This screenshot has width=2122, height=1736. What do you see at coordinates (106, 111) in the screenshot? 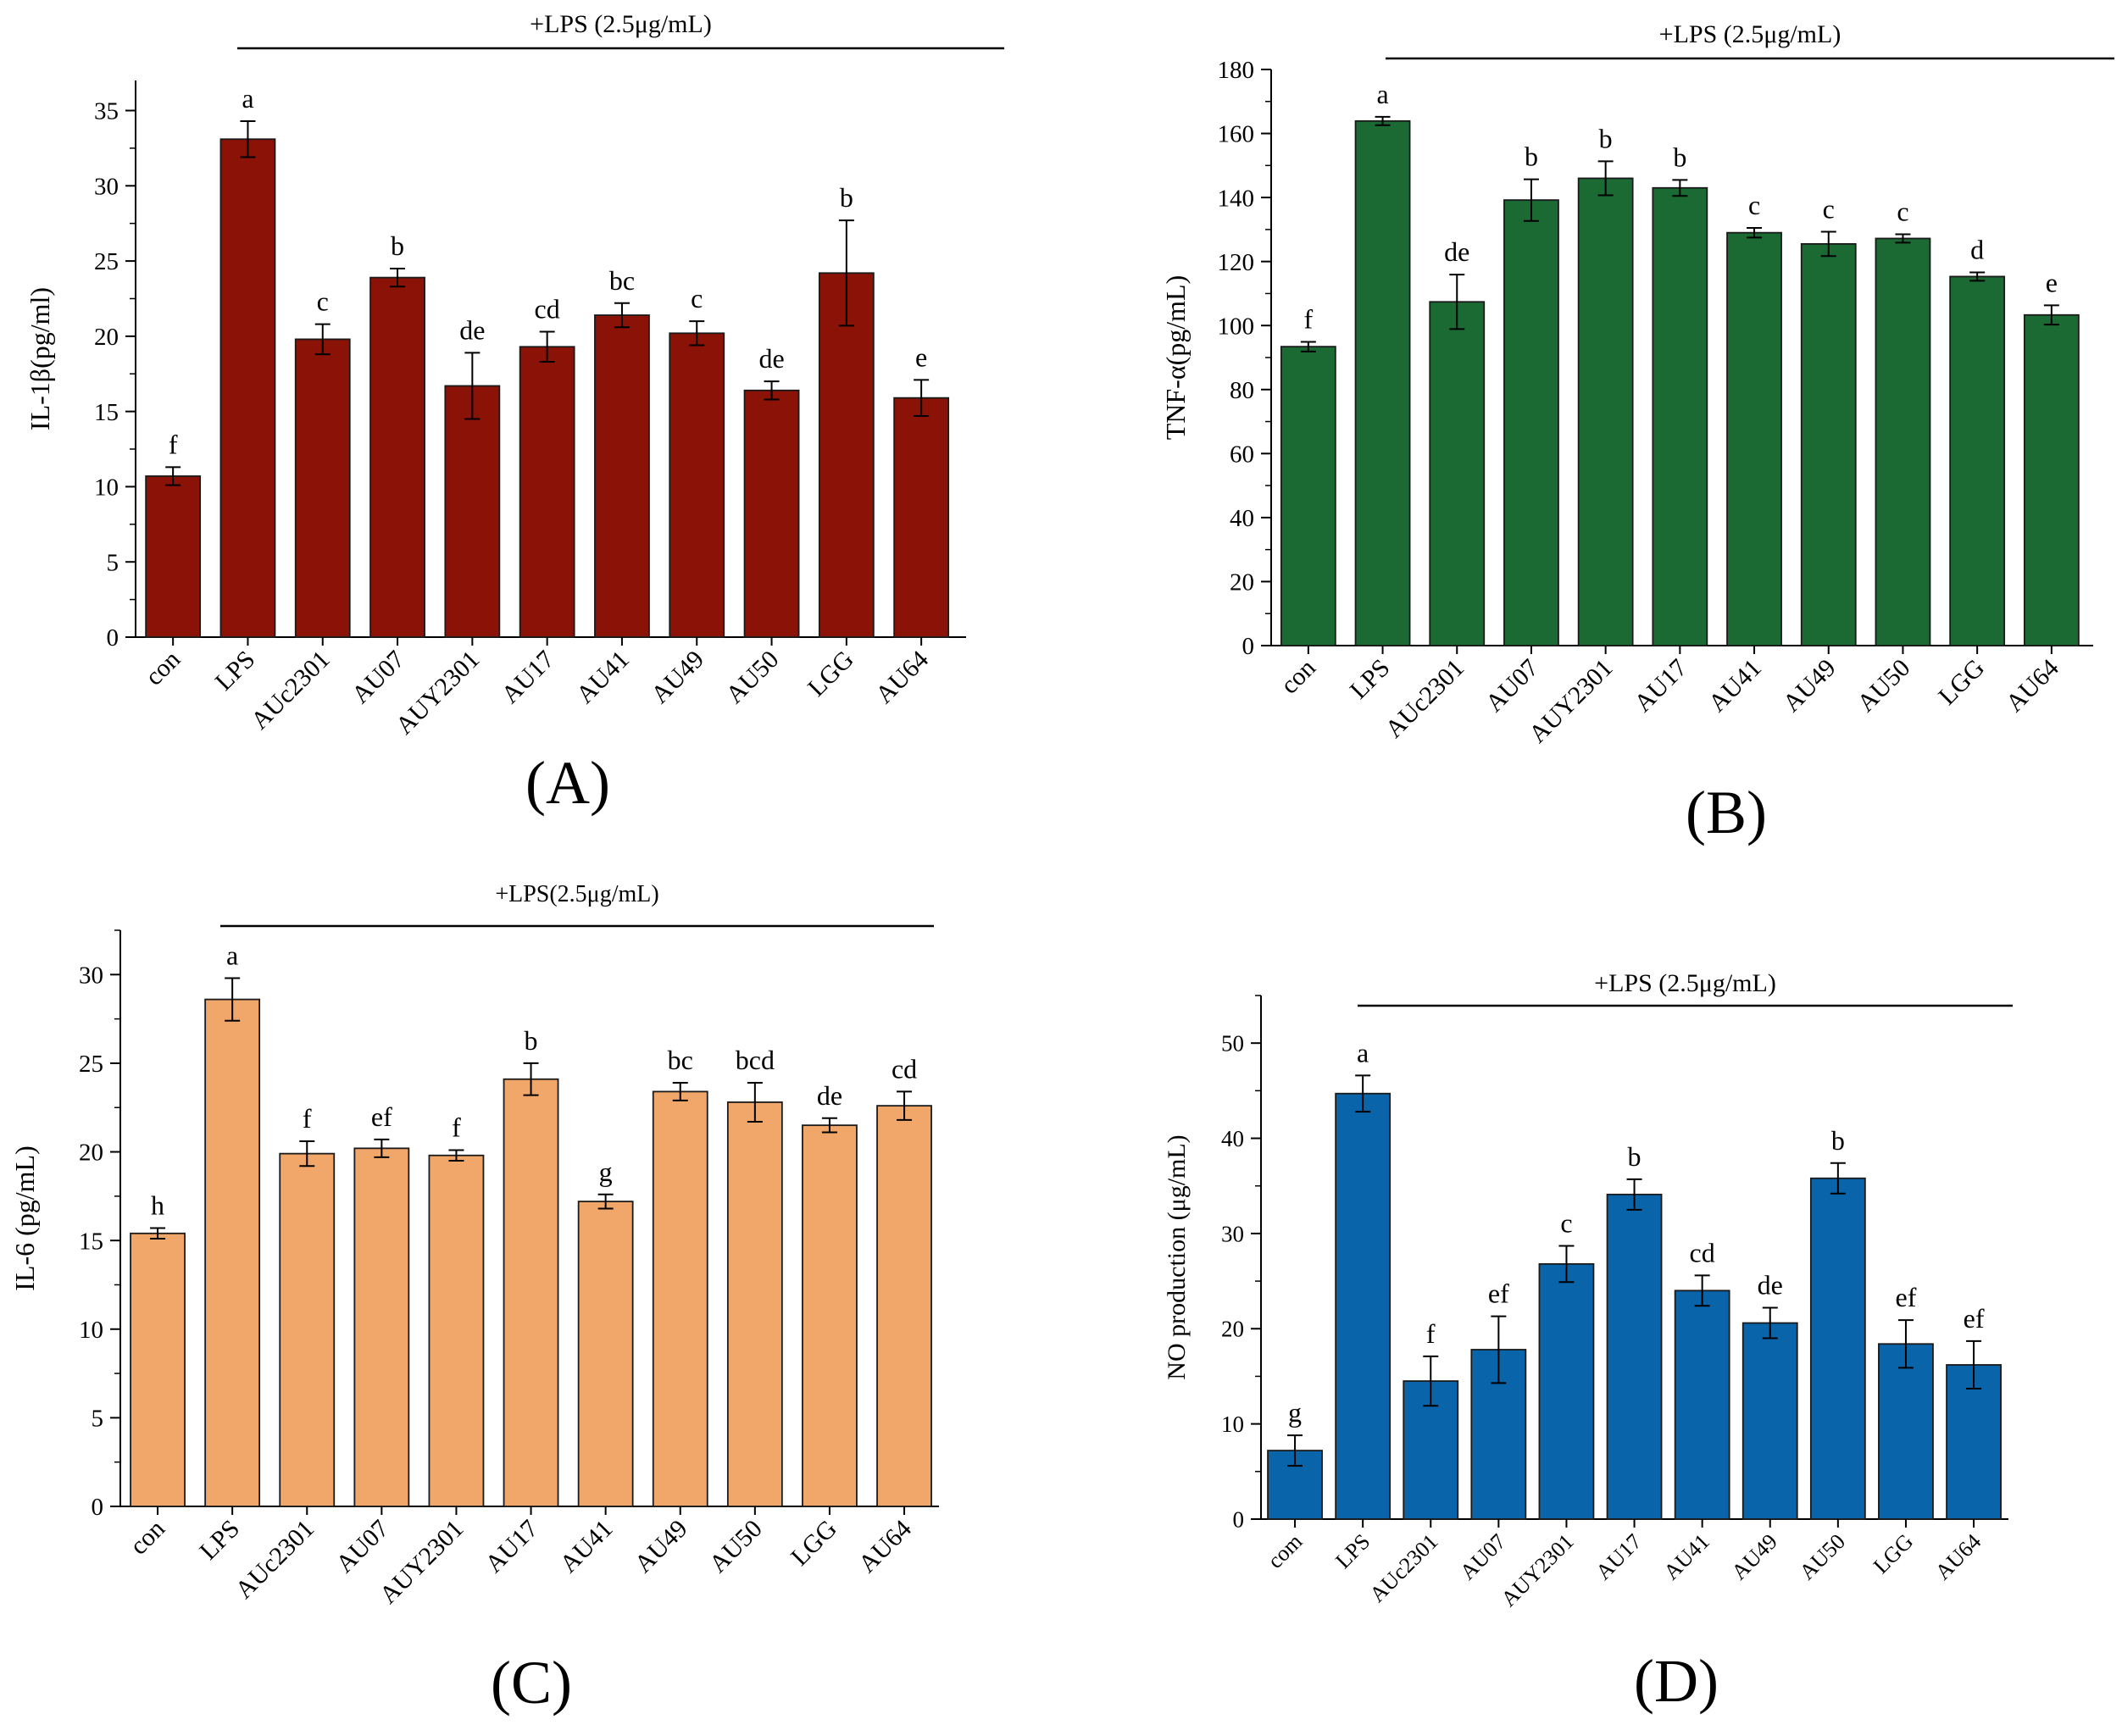
I see `y-tick-label: 35` at bounding box center [106, 111].